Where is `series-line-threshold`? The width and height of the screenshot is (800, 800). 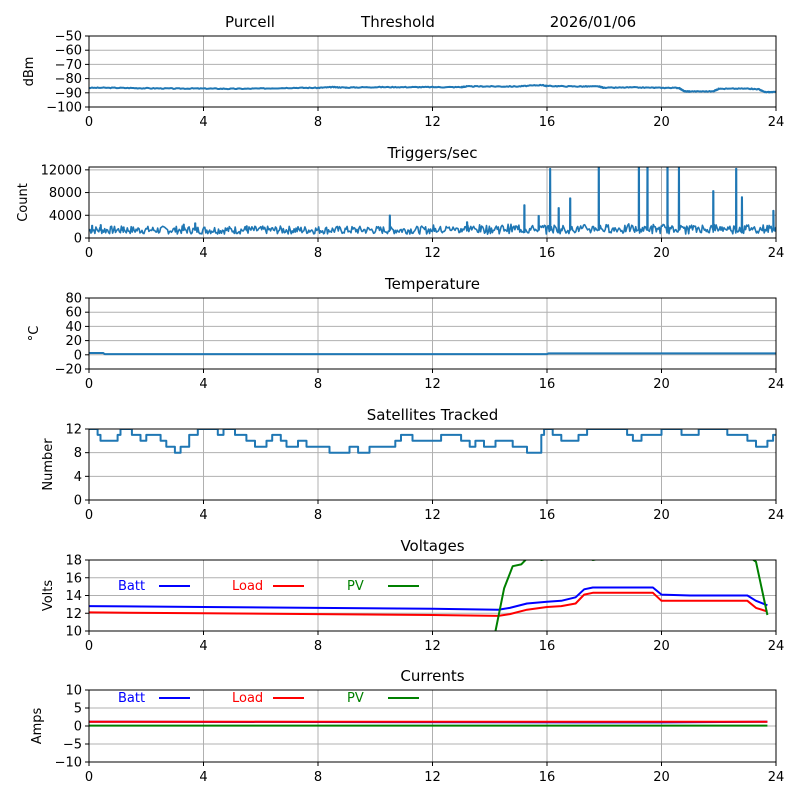 series-line-threshold is located at coordinates (432, 88).